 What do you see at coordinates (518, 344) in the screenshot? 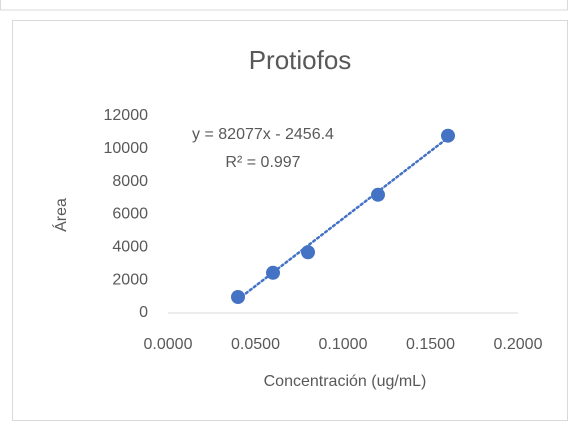
I see `x-tick-label: 0.2000` at bounding box center [518, 344].